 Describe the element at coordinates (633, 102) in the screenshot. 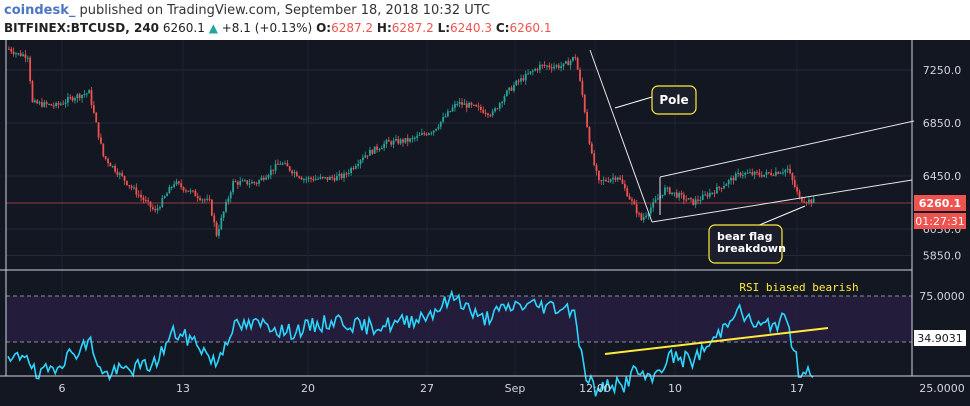

I see `pole-callout-pointer` at that location.